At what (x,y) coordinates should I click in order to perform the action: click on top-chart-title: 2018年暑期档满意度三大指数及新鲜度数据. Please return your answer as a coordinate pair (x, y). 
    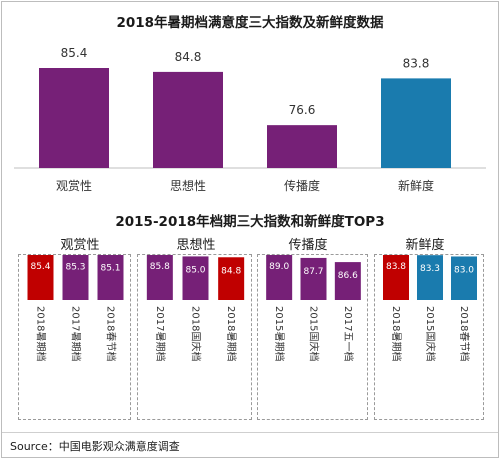
    Looking at the image, I should click on (250, 23).